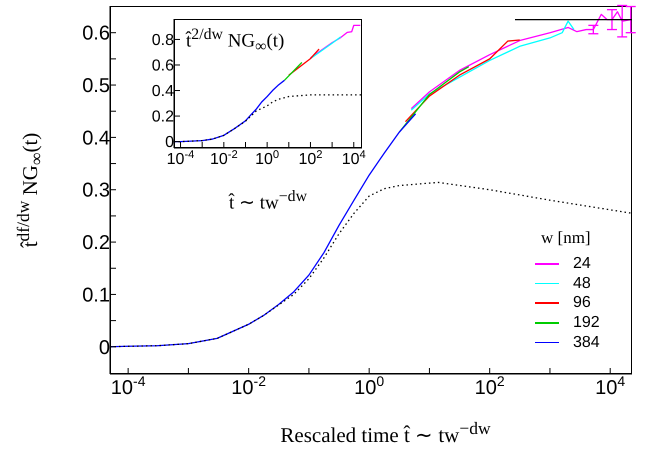 Image resolution: width=661 pixels, height=457 pixels. I want to click on legend-title: w [nm], so click(566, 238).